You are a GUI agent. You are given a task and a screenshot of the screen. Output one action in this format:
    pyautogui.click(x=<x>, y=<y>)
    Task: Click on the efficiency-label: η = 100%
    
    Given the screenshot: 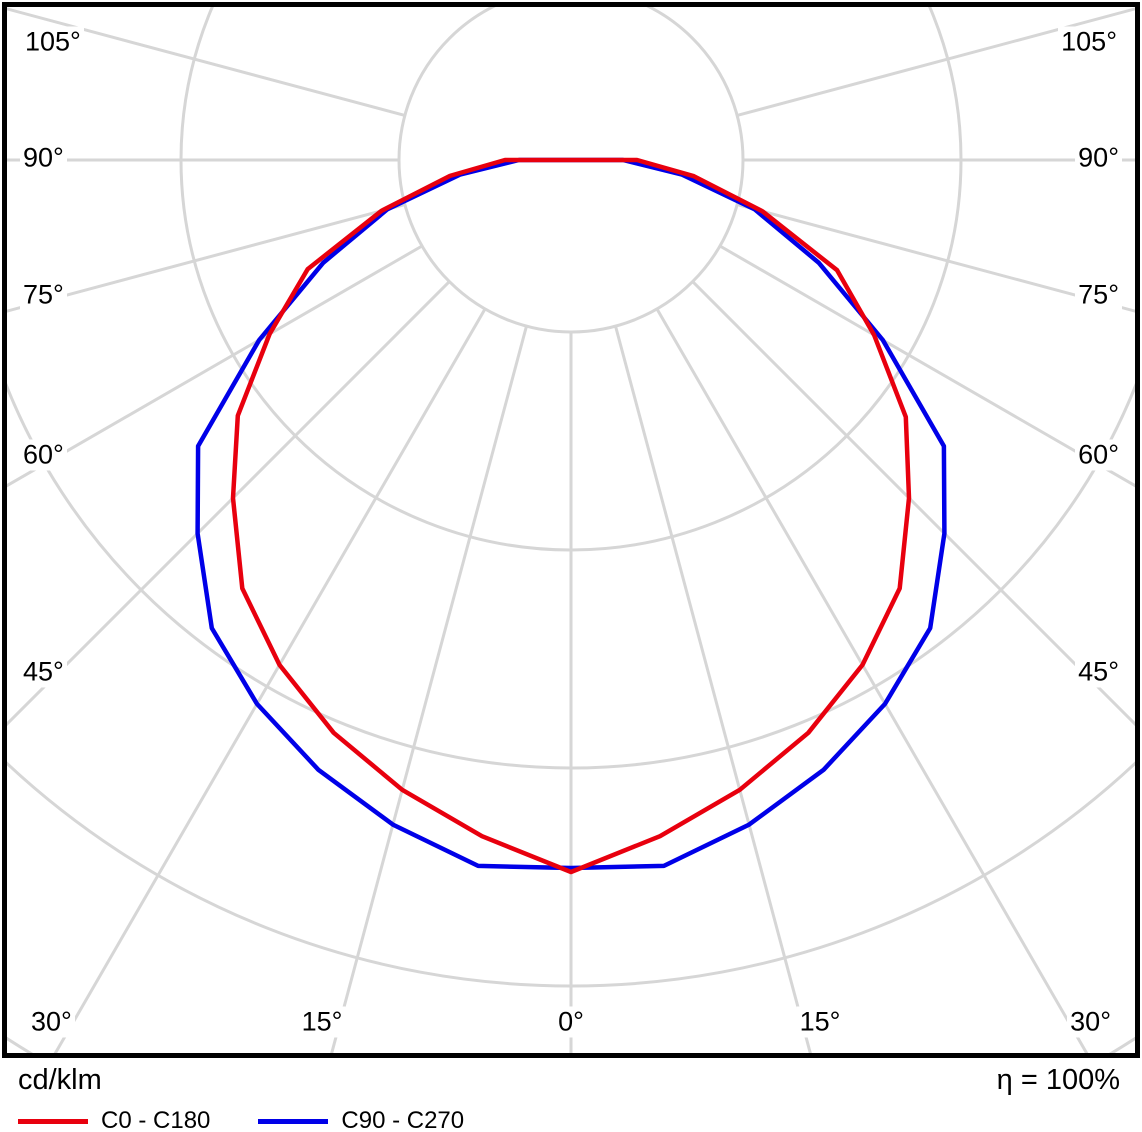 What is the action you would take?
    pyautogui.click(x=1058, y=1080)
    